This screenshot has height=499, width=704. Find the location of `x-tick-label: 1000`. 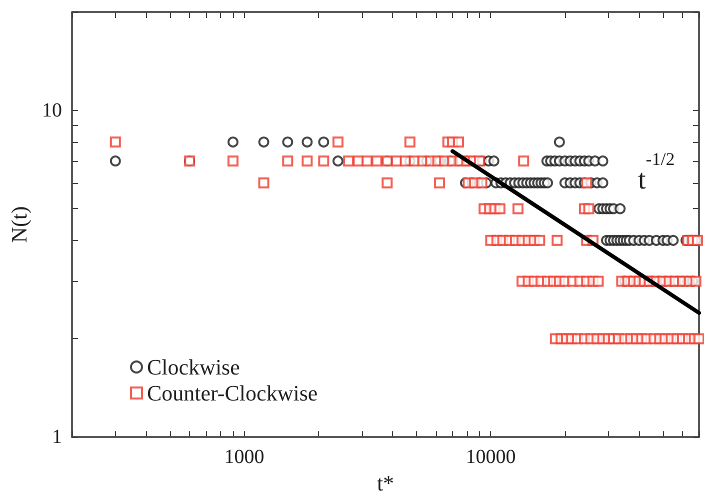

x-tick-label: 1000 is located at coordinates (244, 457).